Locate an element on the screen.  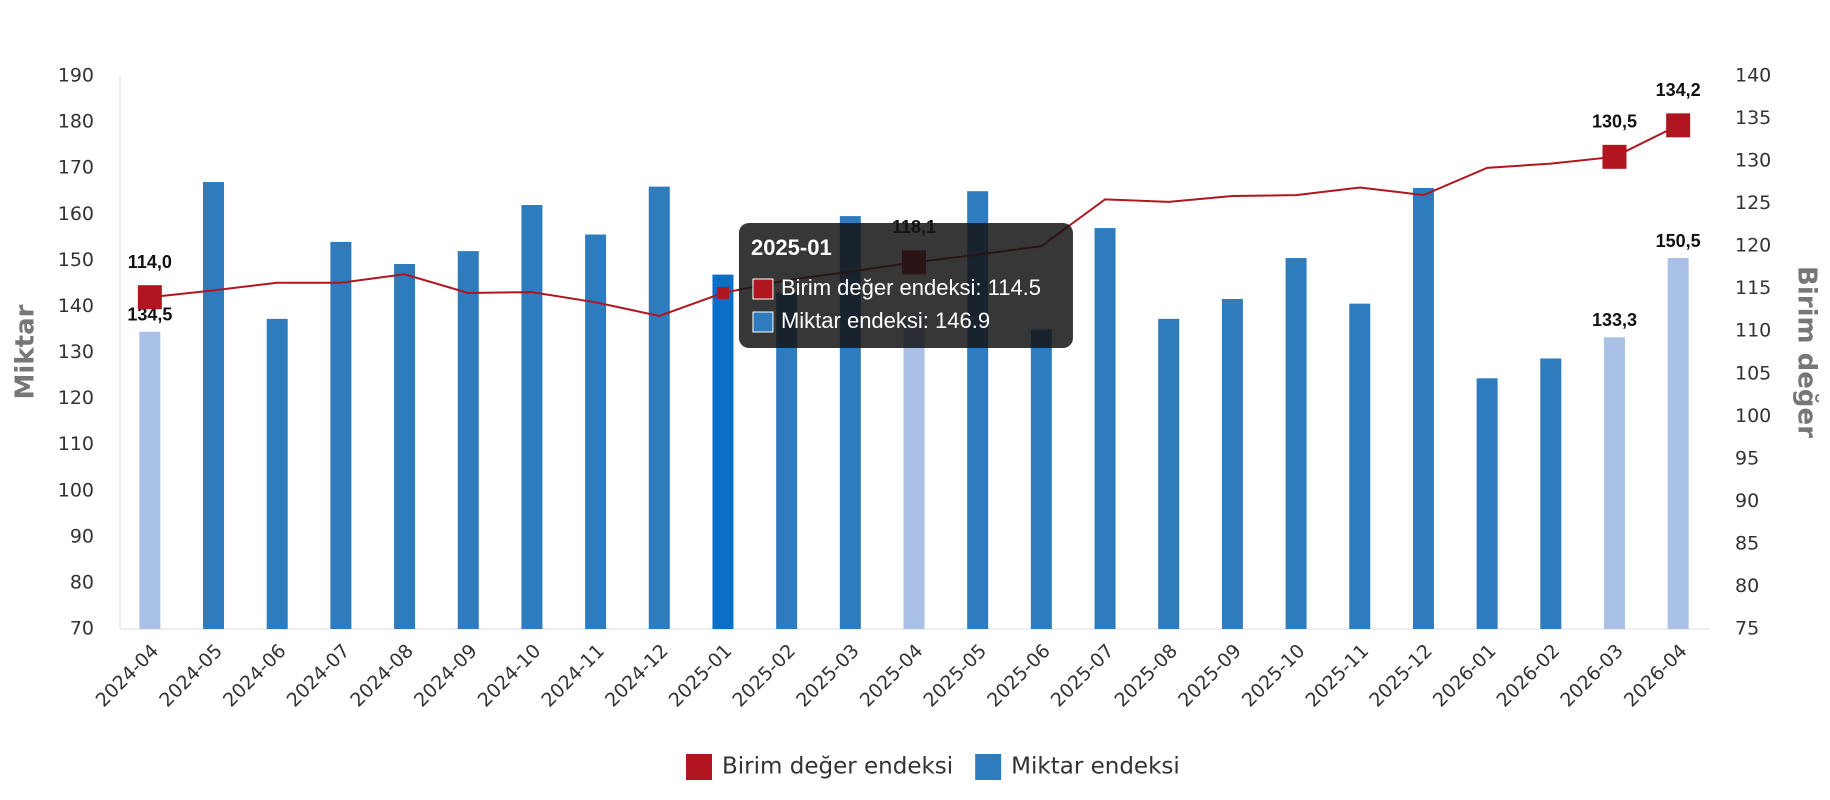
x-tick-label: 2025-11 is located at coordinates (1337, 676).